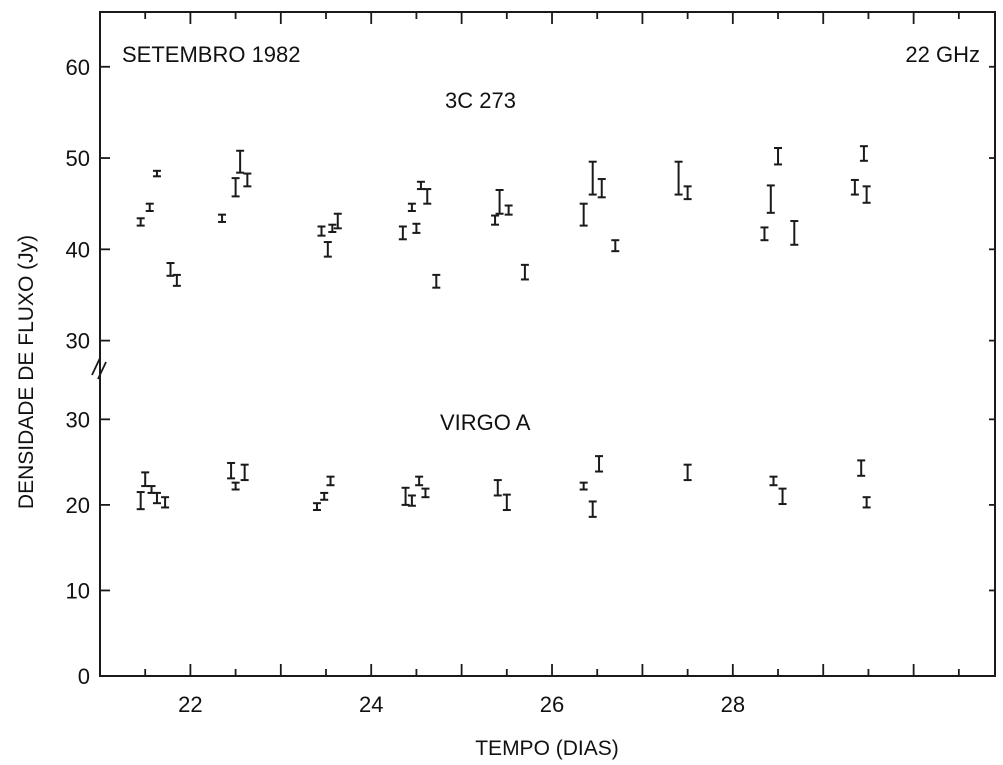 This screenshot has height=765, width=1003. I want to click on y-tick-label: 40, so click(78, 249).